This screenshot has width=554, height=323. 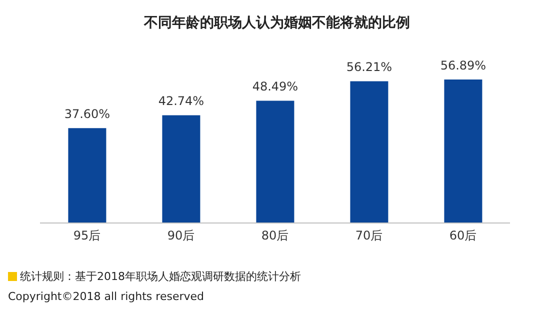 What do you see at coordinates (463, 65) in the screenshot?
I see `data-label: 56.89%` at bounding box center [463, 65].